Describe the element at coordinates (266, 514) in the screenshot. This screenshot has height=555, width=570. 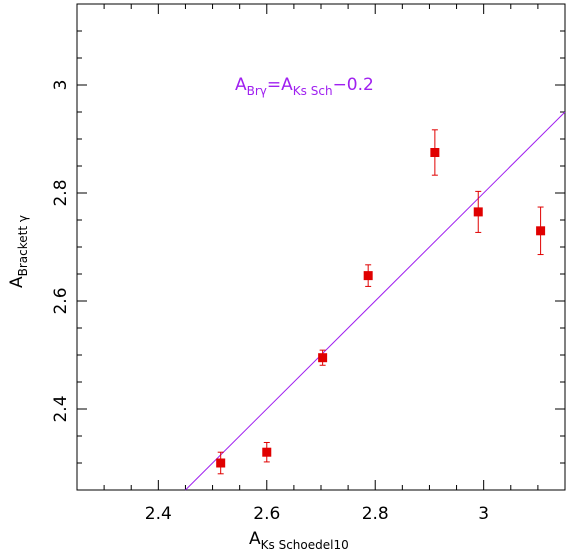
I see `x-tick-label: 2.6` at that location.